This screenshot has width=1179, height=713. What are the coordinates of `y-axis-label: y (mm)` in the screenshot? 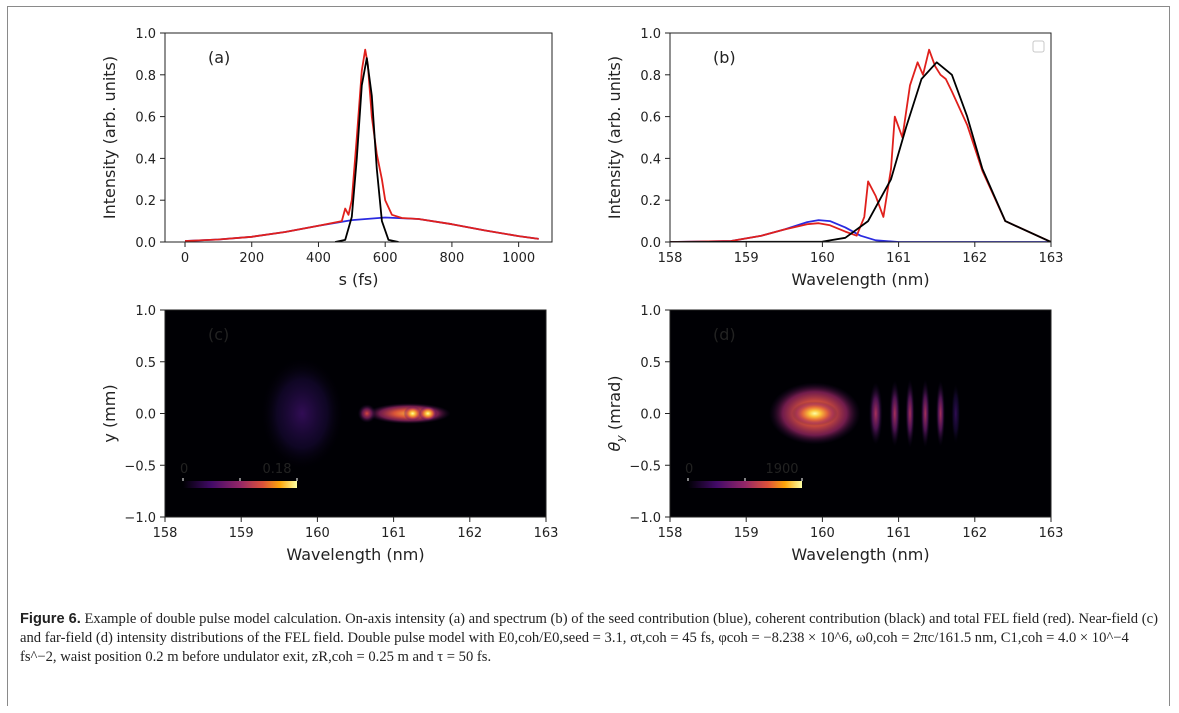 It's located at (109, 413).